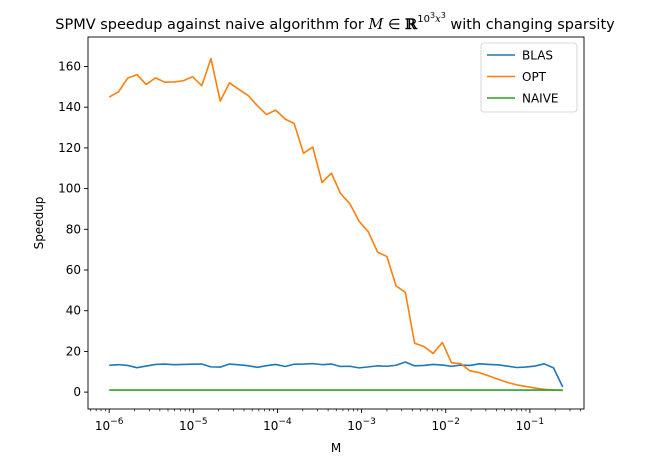  Describe the element at coordinates (336, 448) in the screenshot. I see `x-axis-label: M` at that location.